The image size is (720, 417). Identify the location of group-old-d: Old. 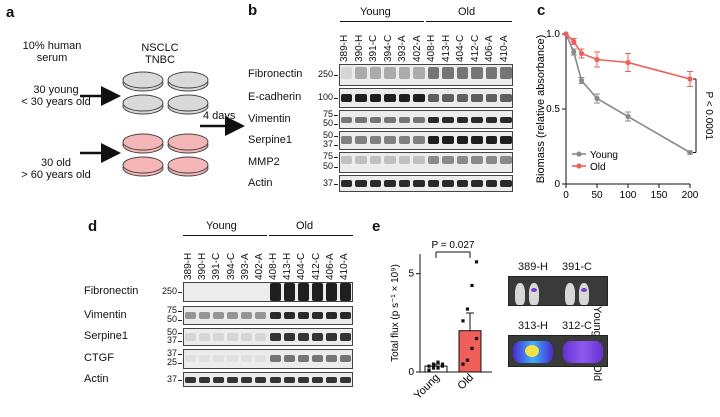
(305, 226).